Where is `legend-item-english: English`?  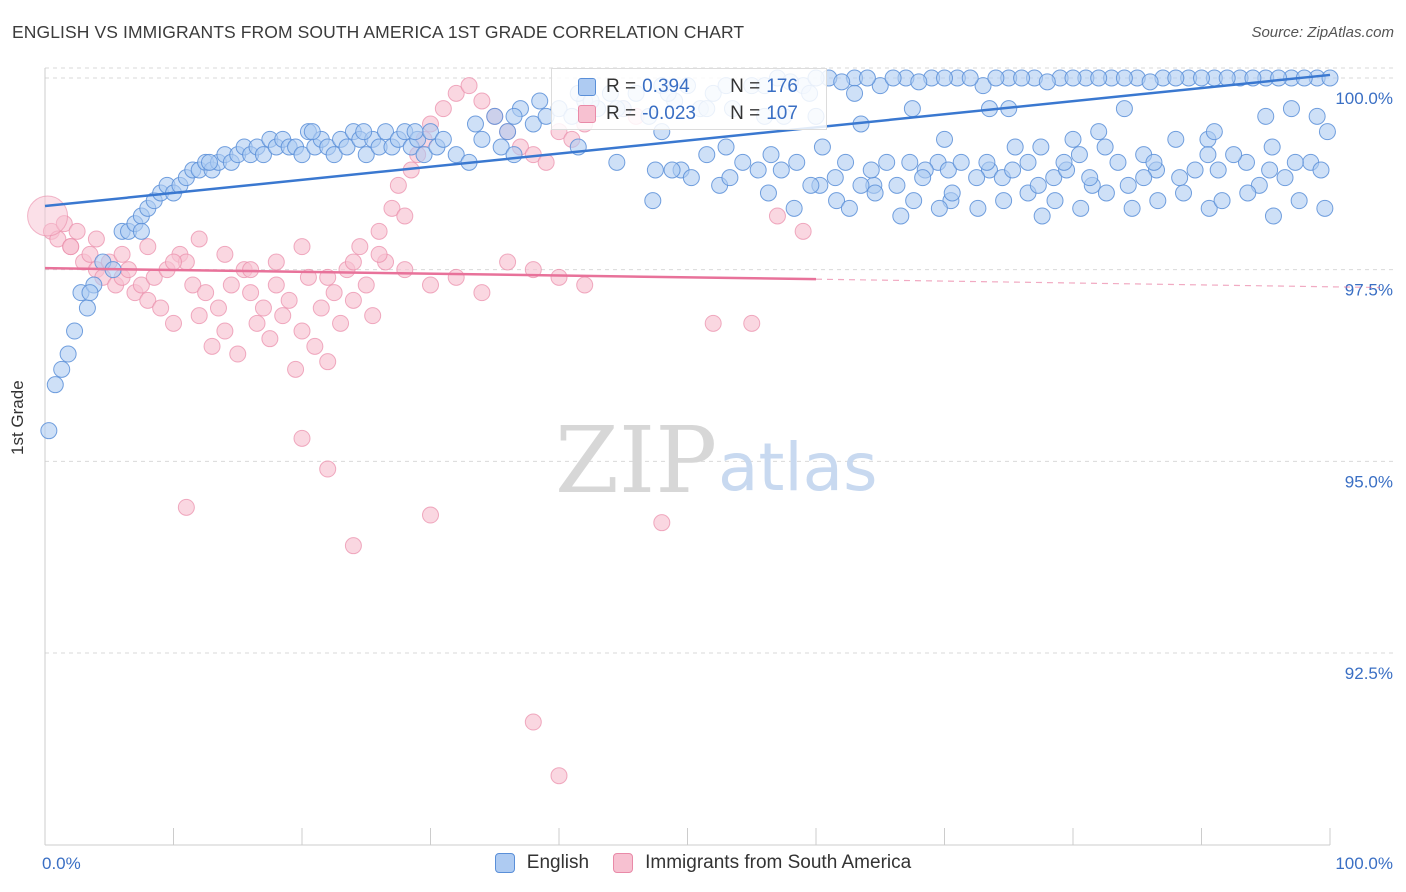
legend-item-english: English is located at coordinates (542, 863).